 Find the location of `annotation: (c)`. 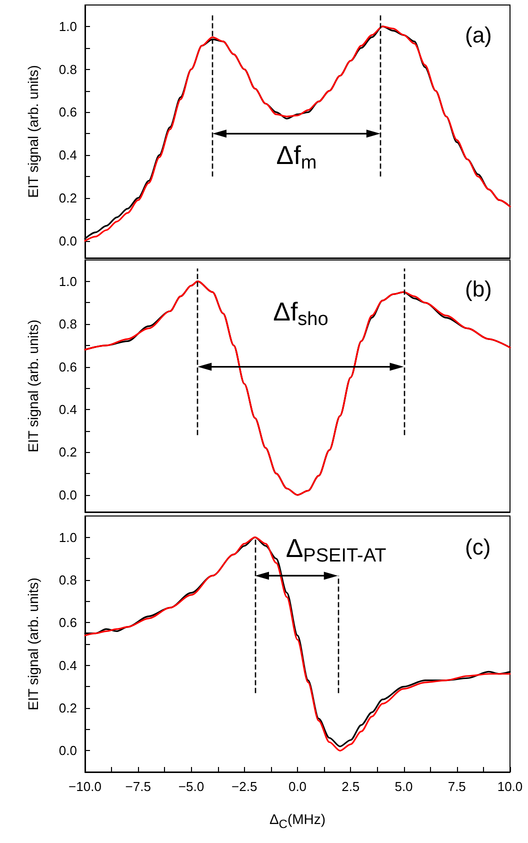

annotation: (c) is located at coordinates (478, 547).